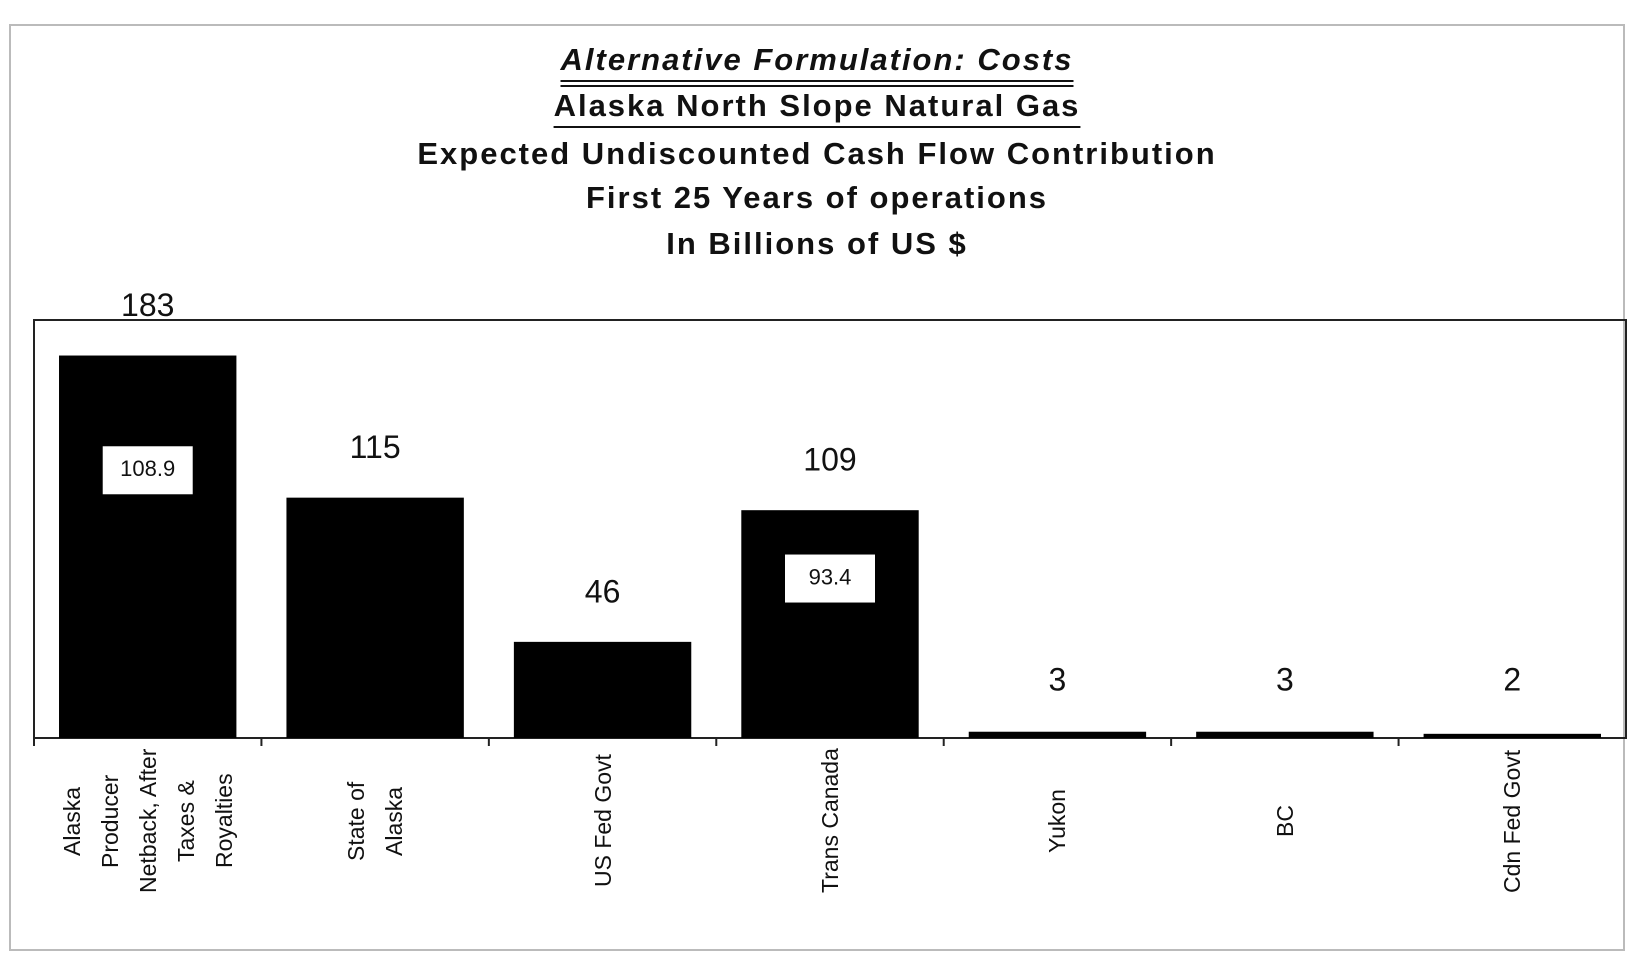  I want to click on data-label: 115, so click(375, 447).